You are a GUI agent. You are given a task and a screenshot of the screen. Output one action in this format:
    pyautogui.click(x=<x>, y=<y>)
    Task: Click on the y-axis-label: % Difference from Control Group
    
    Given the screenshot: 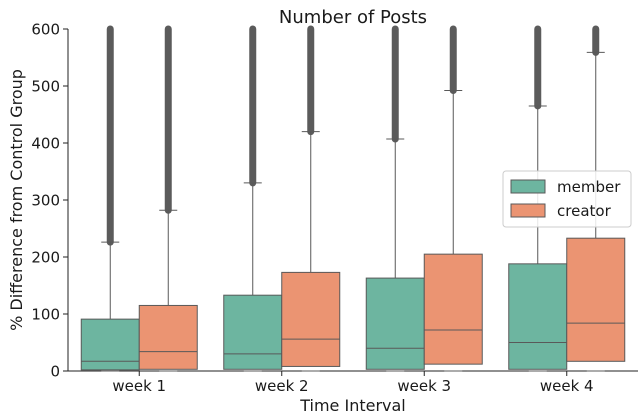 What is the action you would take?
    pyautogui.click(x=16, y=200)
    